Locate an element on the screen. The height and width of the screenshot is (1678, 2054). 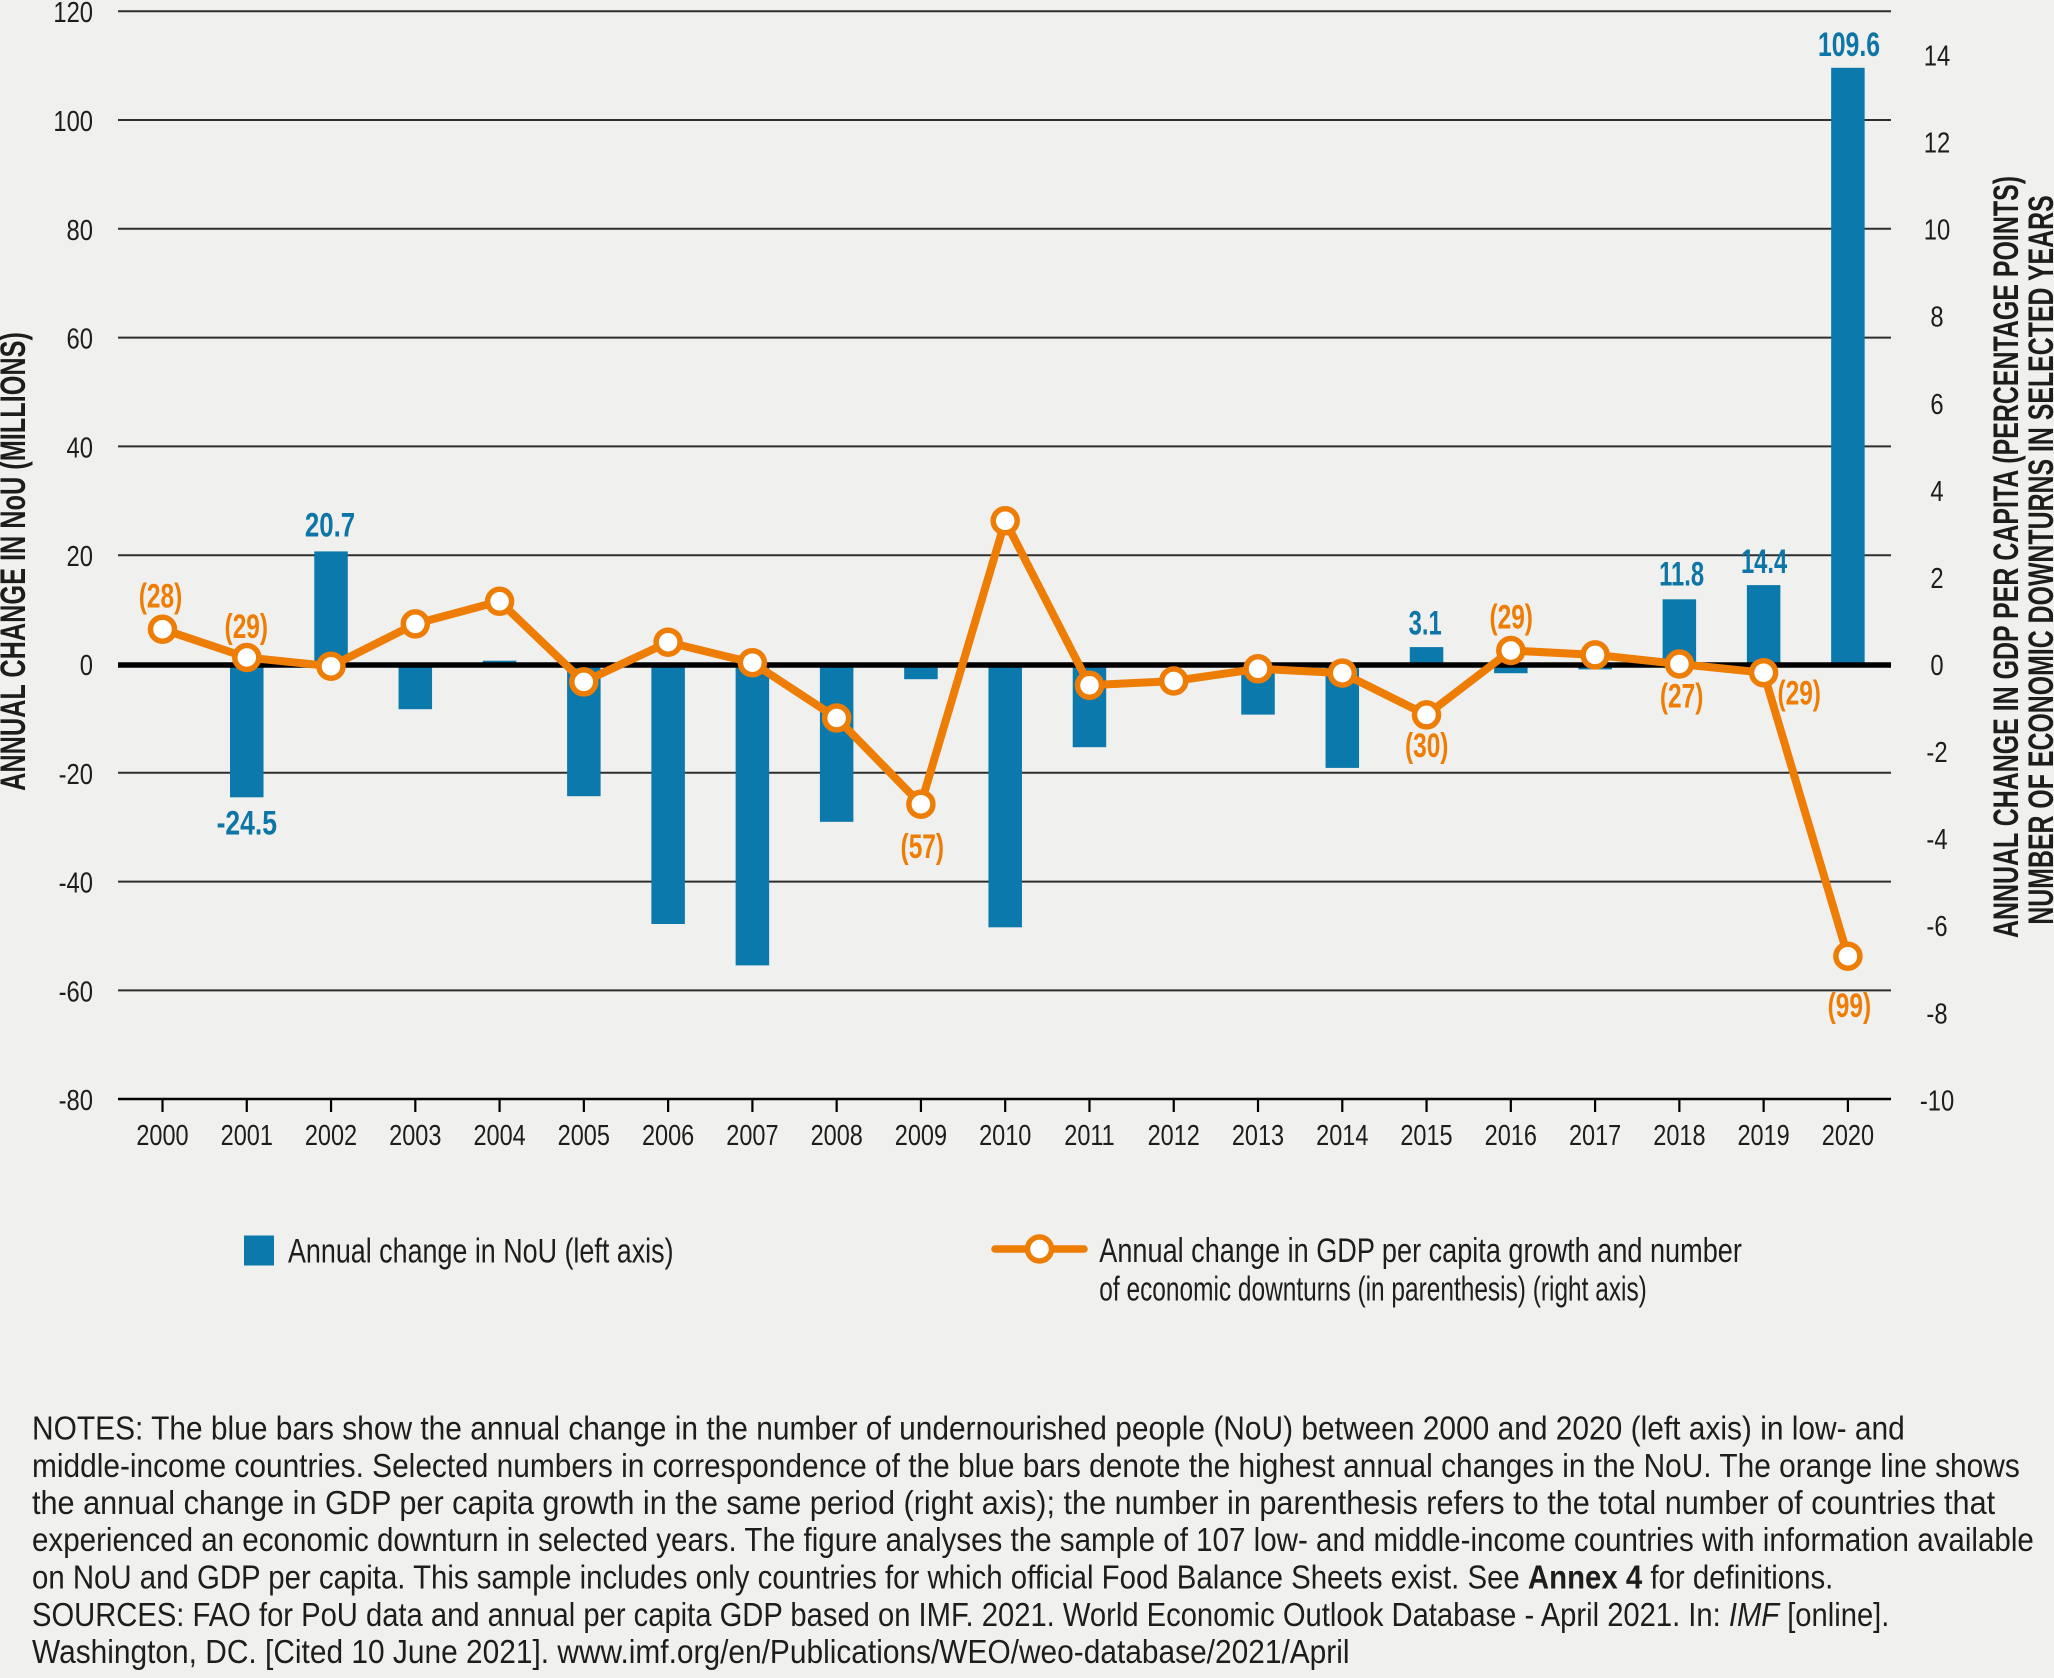
svg-text: 14 is located at coordinates (1937, 55).